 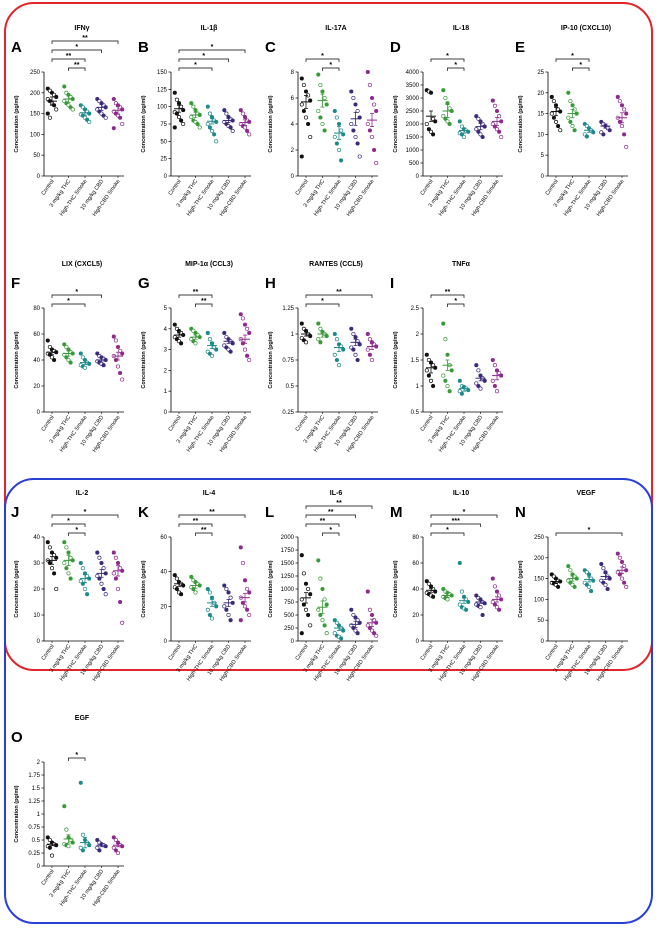 I want to click on y-axis-label-i: Concentration (pg/ml), so click(x=396, y=359).